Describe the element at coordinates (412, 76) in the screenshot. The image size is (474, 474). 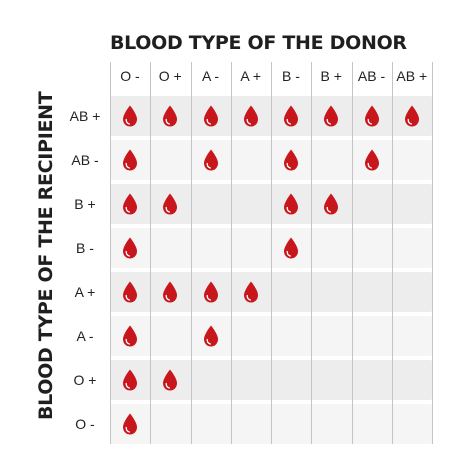
I see `donor-type-header: AB +` at that location.